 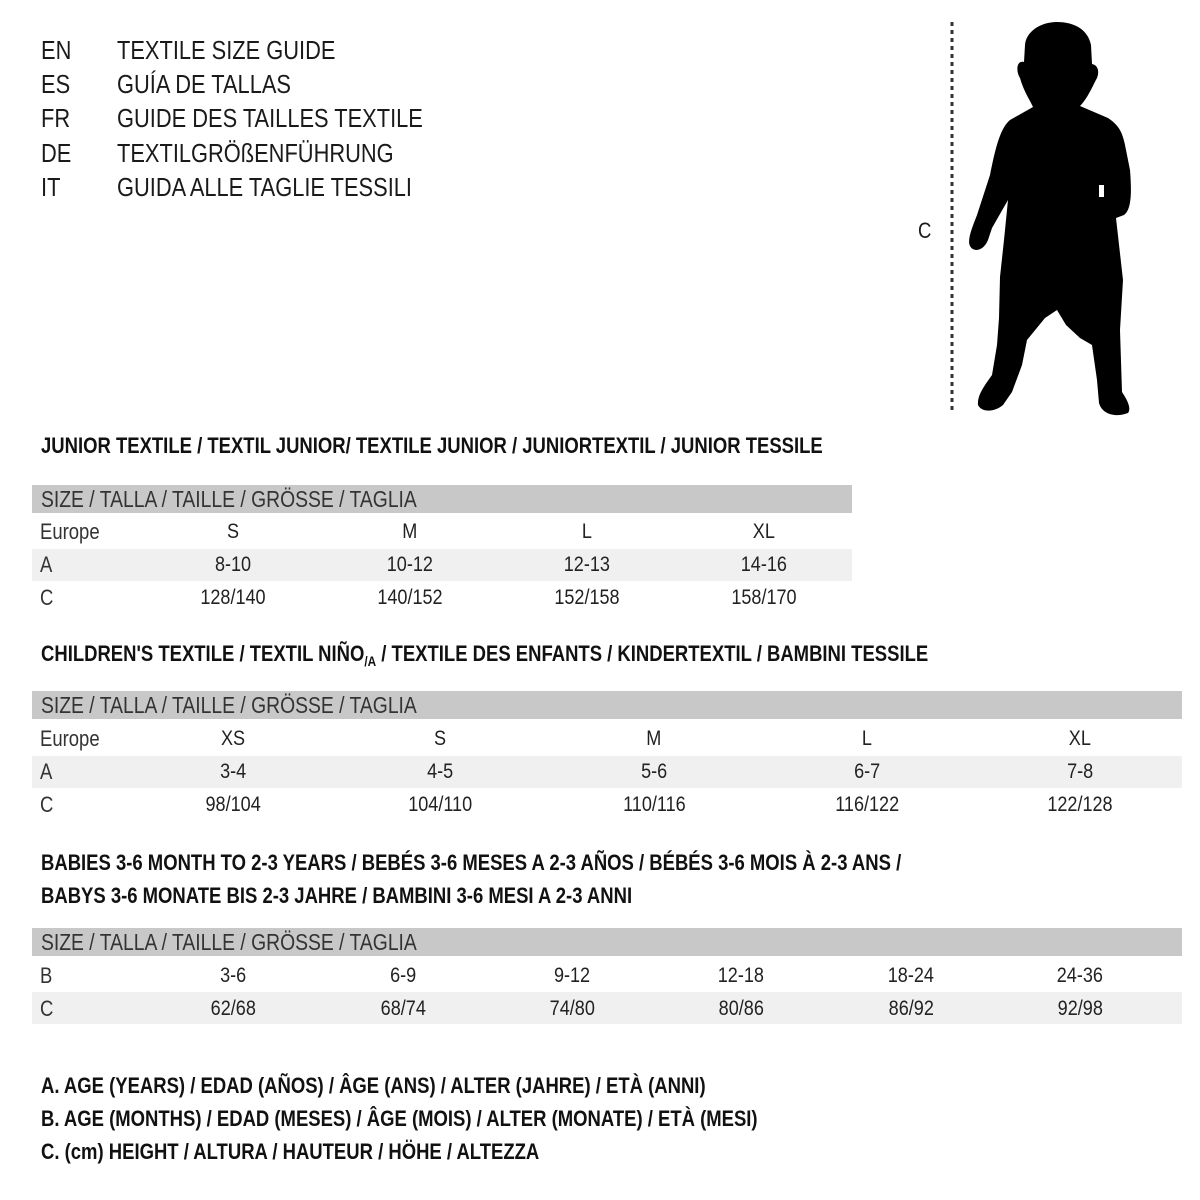 What do you see at coordinates (572, 1008) in the screenshot?
I see `size-cell: 74/80` at bounding box center [572, 1008].